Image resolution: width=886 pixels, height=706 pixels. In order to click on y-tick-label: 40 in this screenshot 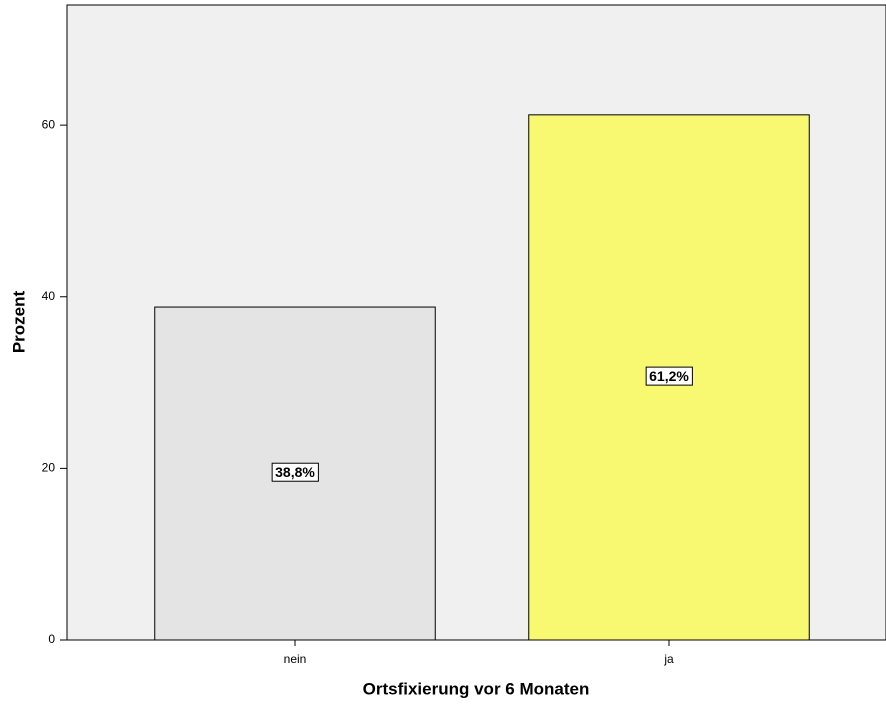, I will do `click(49, 296)`.